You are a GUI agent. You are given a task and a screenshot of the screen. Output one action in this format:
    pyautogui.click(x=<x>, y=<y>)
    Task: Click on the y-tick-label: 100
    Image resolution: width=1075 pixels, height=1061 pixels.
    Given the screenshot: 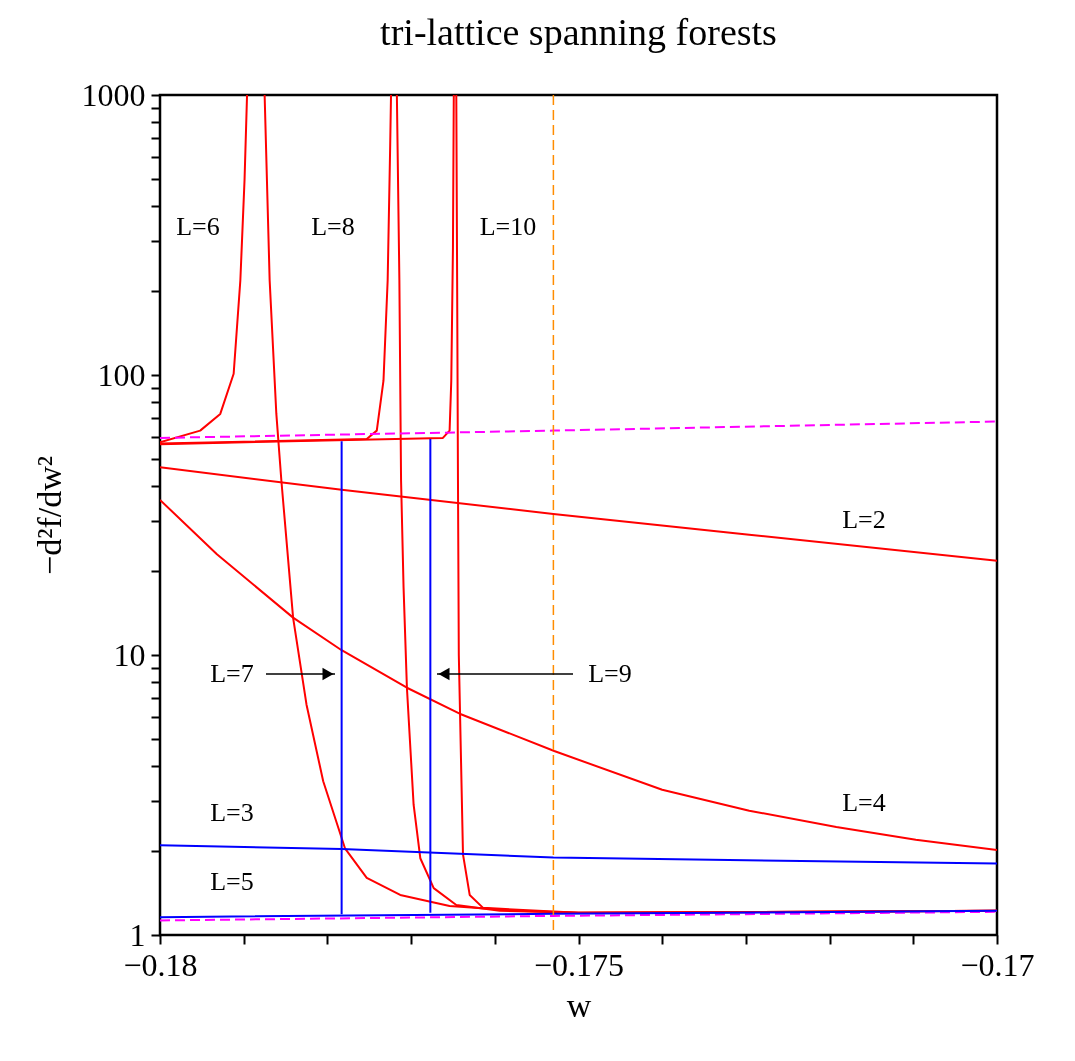 What is the action you would take?
    pyautogui.click(x=121, y=374)
    